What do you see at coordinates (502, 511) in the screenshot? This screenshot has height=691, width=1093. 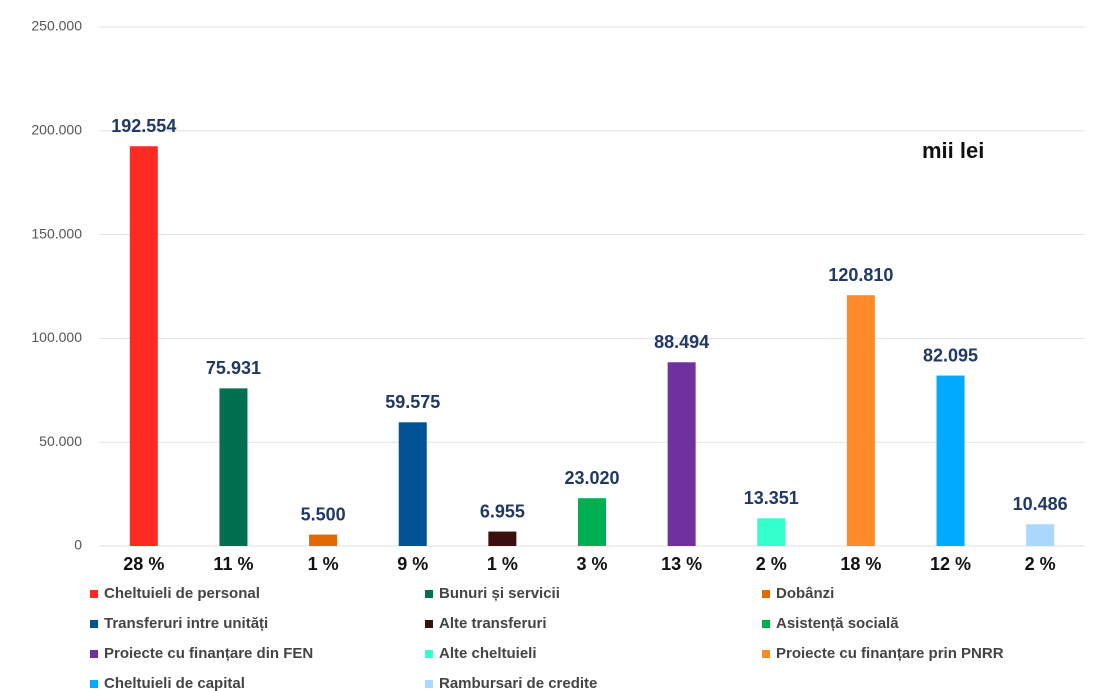 I see `value-label: 6.955` at bounding box center [502, 511].